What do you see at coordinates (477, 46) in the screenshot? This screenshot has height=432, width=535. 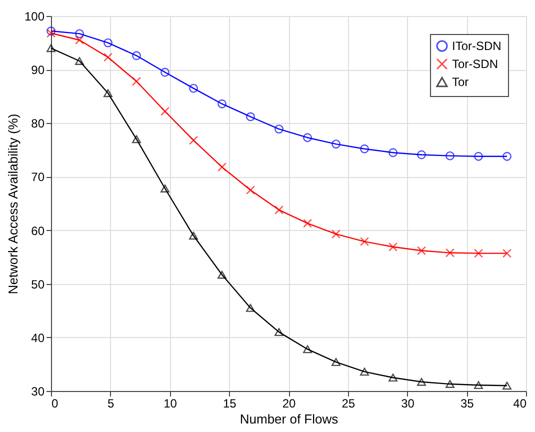 I see `legend-label: ITor-SDN` at bounding box center [477, 46].